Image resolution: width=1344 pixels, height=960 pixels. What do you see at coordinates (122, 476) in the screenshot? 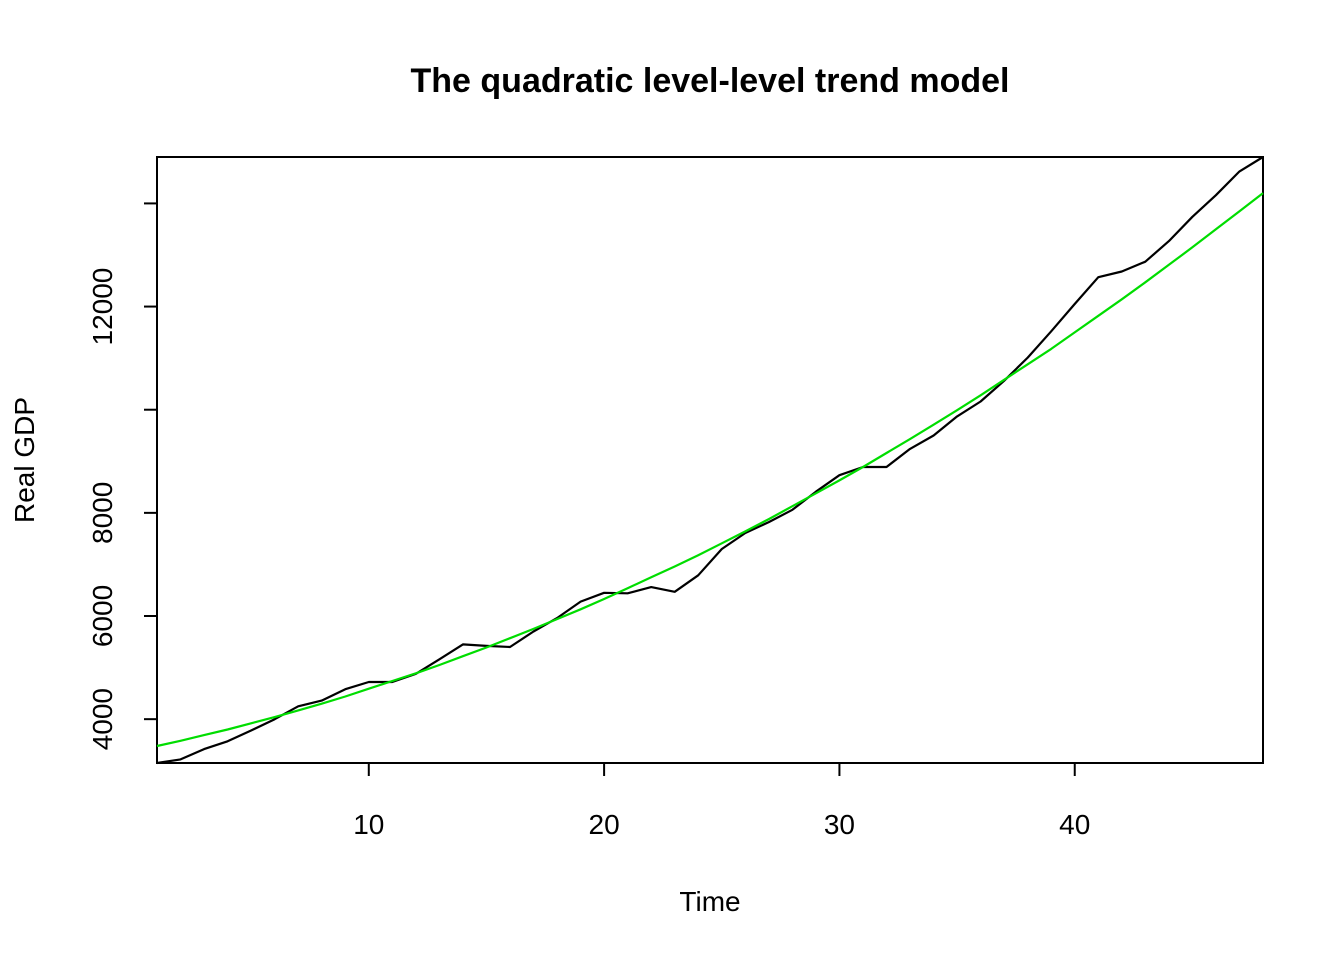
I see `y-axis: 4000 6000 8000 12000` at bounding box center [122, 476].